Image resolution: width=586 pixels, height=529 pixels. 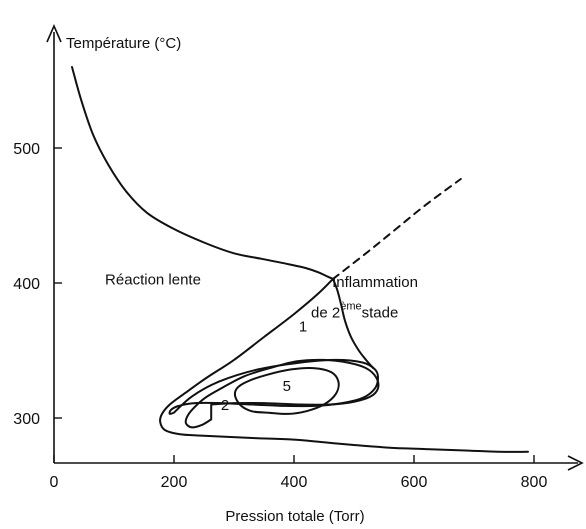 What do you see at coordinates (123, 43) in the screenshot?
I see `y-axis-title: Température (°C)` at bounding box center [123, 43].